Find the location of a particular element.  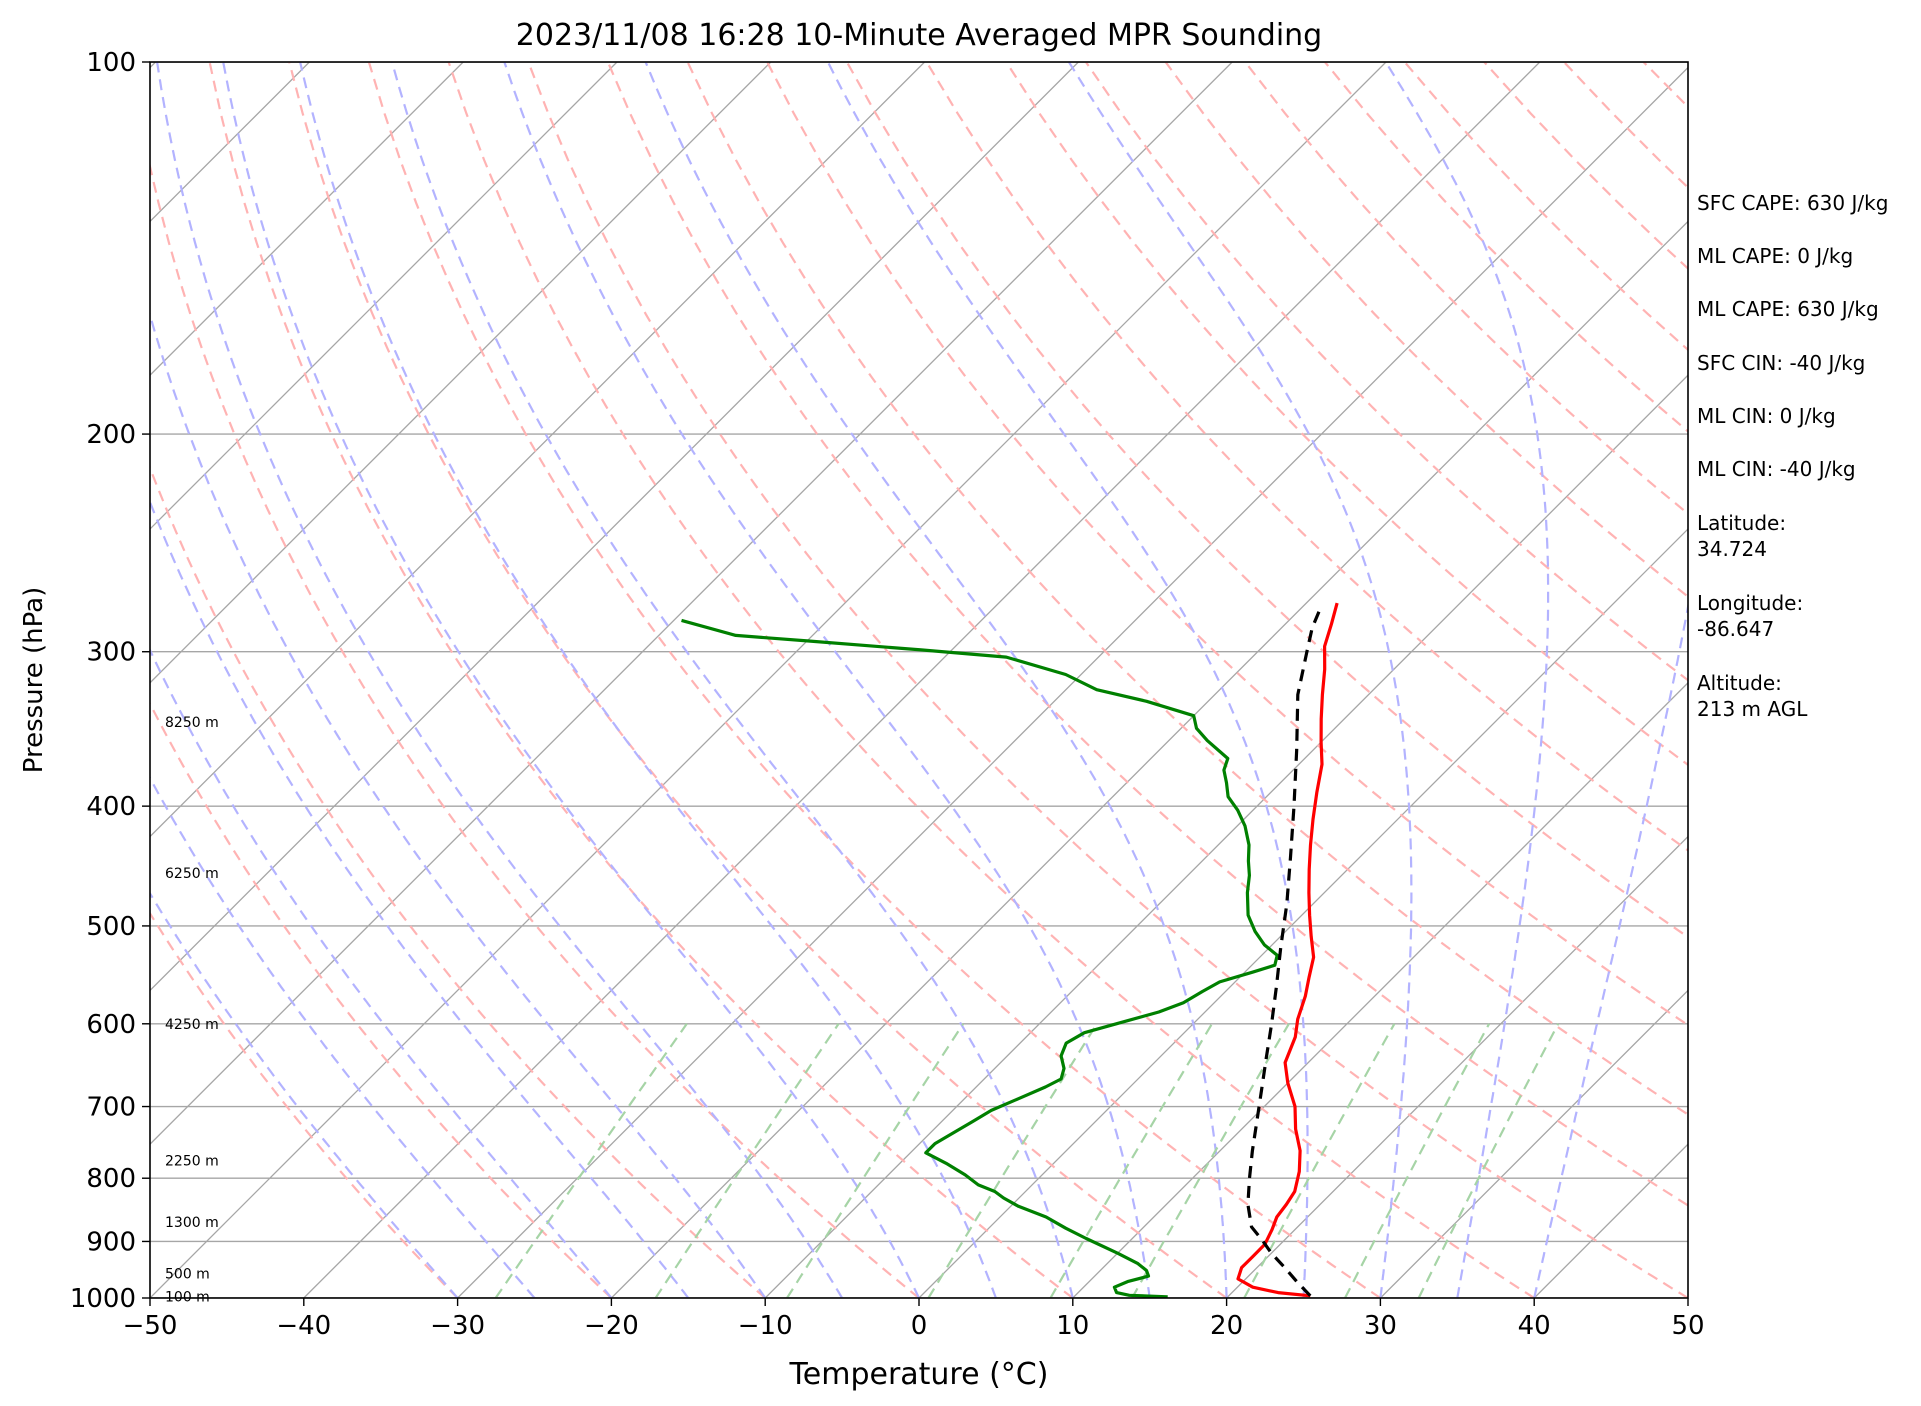

x-tick-label: −10 is located at coordinates (765, 1326).